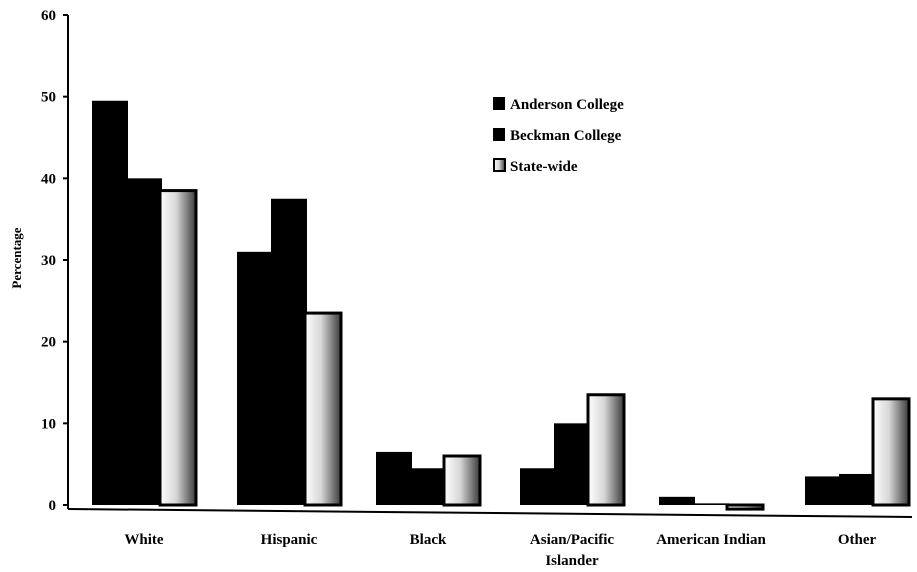 This screenshot has width=917, height=572. I want to click on legend-label-statewide: State-wide, so click(544, 167).